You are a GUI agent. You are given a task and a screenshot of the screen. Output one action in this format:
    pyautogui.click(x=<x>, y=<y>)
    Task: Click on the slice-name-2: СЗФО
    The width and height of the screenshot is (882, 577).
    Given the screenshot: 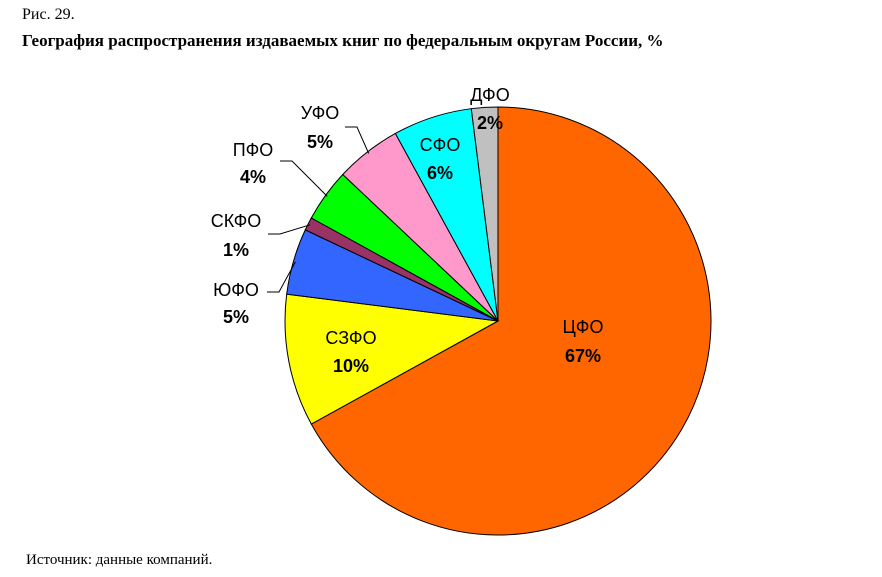 What is the action you would take?
    pyautogui.click(x=350, y=338)
    